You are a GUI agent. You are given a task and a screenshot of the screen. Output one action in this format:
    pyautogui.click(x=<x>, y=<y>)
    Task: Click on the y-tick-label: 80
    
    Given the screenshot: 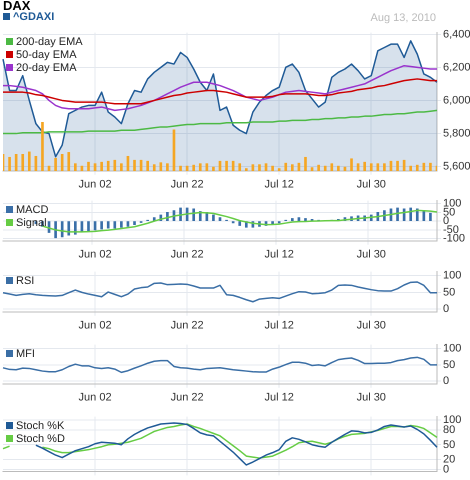 What is the action you would take?
    pyautogui.click(x=449, y=430)
    